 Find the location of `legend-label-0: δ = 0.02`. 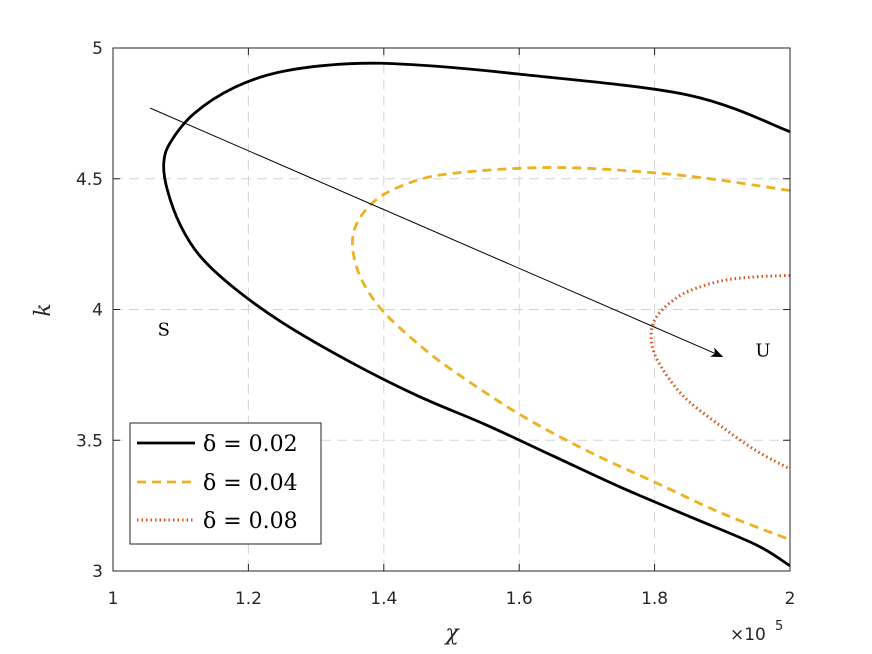

legend-label-0: δ = 0.02 is located at coordinates (250, 444).